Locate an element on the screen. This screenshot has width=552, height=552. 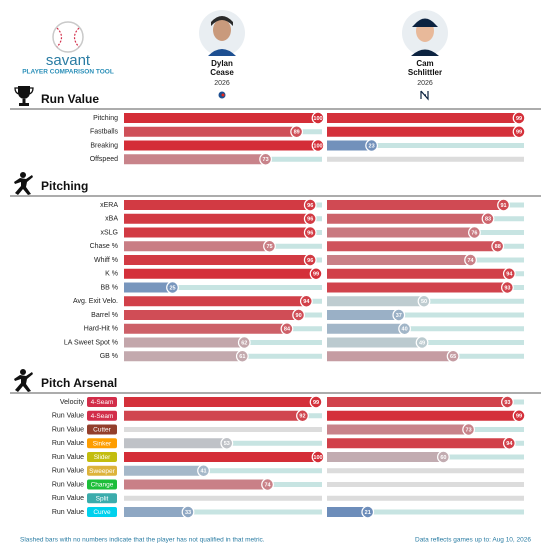
percentile-value: 33 is located at coordinates (188, 513).